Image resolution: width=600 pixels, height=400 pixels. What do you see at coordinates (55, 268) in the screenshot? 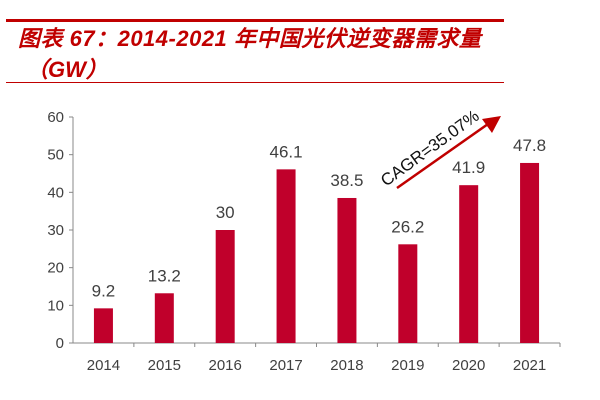
I see `y-tick-label: 20` at bounding box center [55, 268].